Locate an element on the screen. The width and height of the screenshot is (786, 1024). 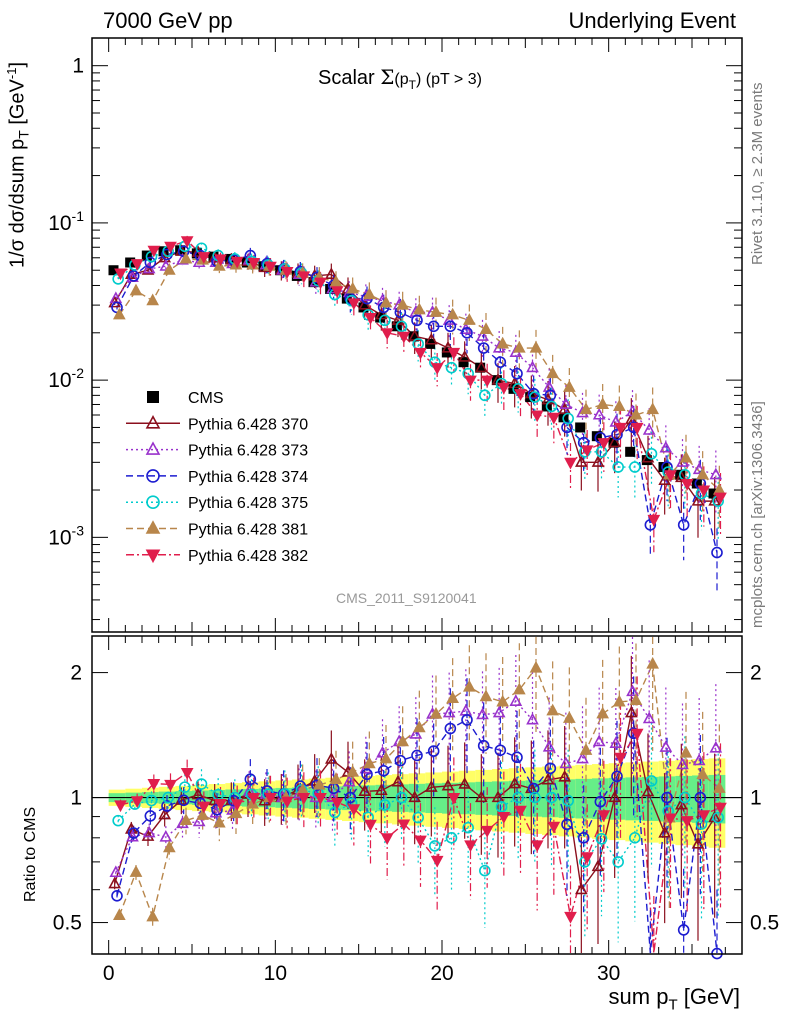
header-process-label: Underlying Event is located at coordinates (652, 20).